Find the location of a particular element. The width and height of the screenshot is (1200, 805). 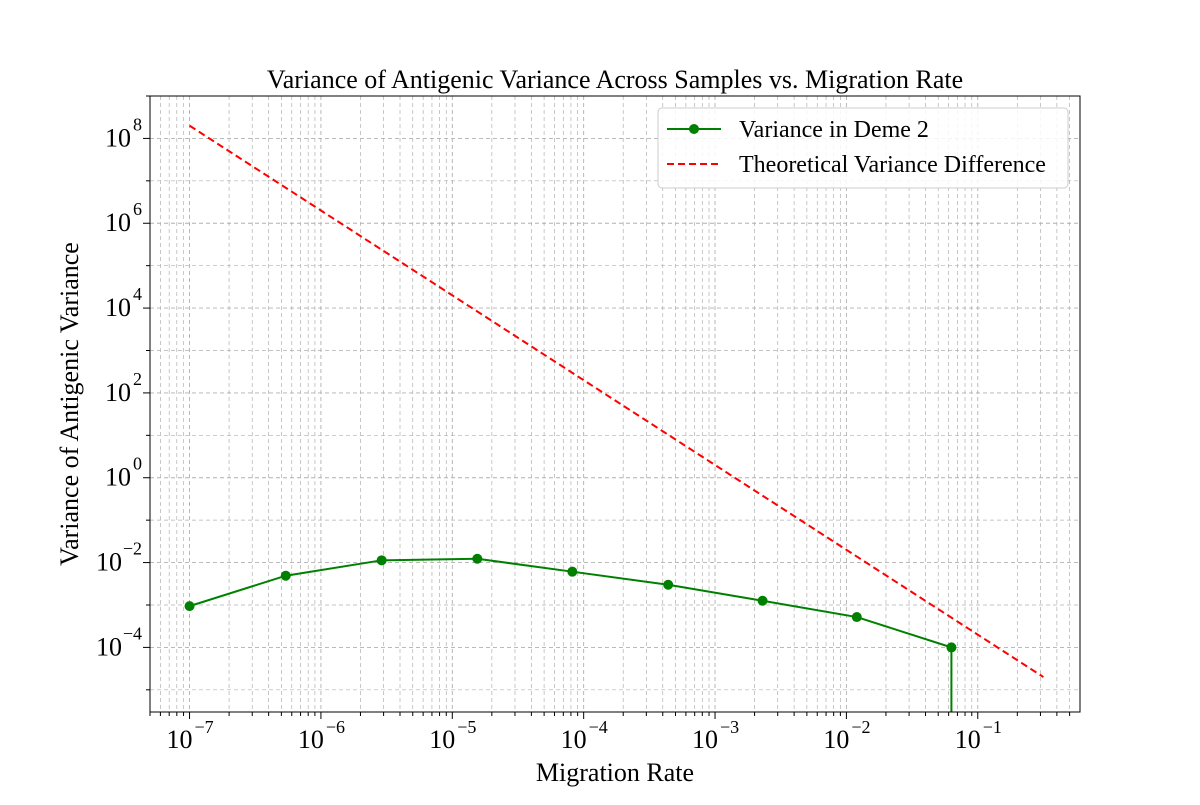

x-tick-label-exponent: −5 is located at coordinates (466, 727).